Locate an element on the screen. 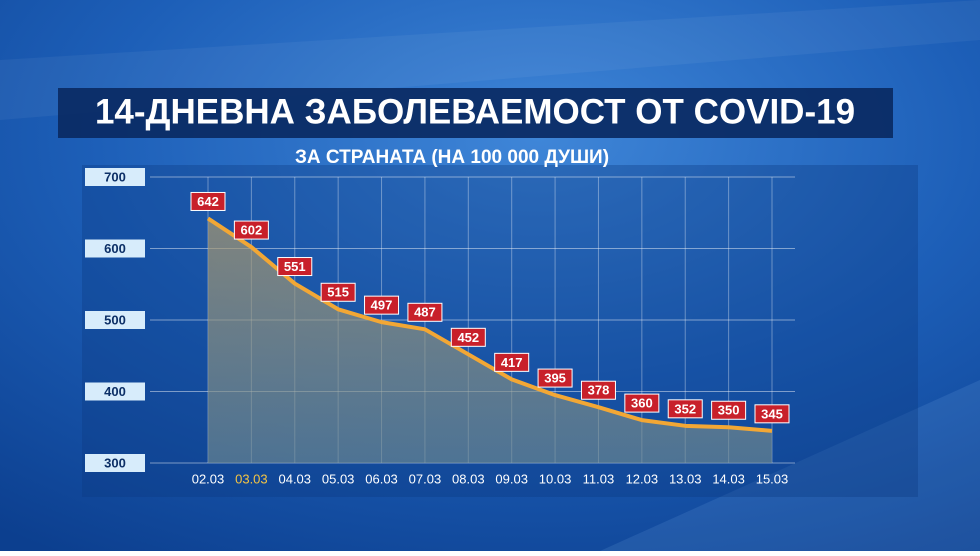  value-label: 395 is located at coordinates (555, 378).